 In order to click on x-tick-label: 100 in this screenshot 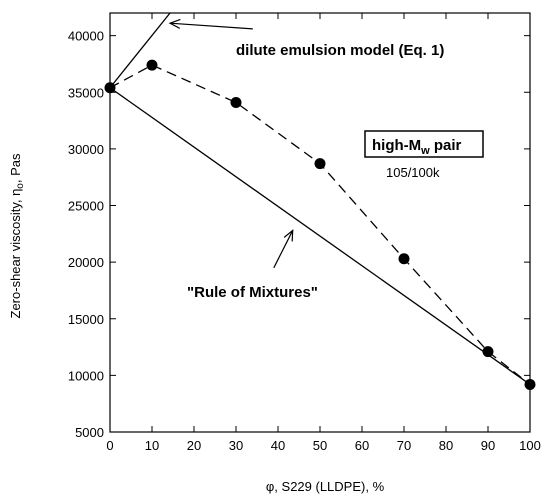, I will do `click(530, 445)`.